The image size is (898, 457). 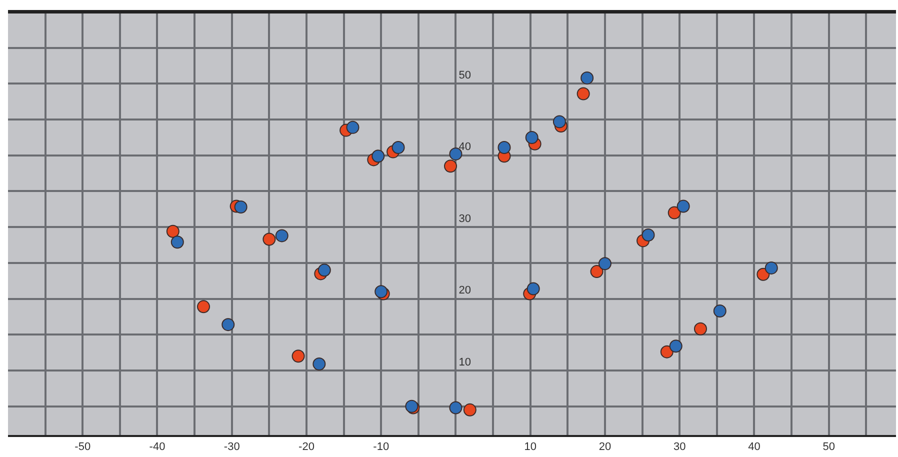 What do you see at coordinates (464, 218) in the screenshot?
I see `y-tick-label: 30` at bounding box center [464, 218].